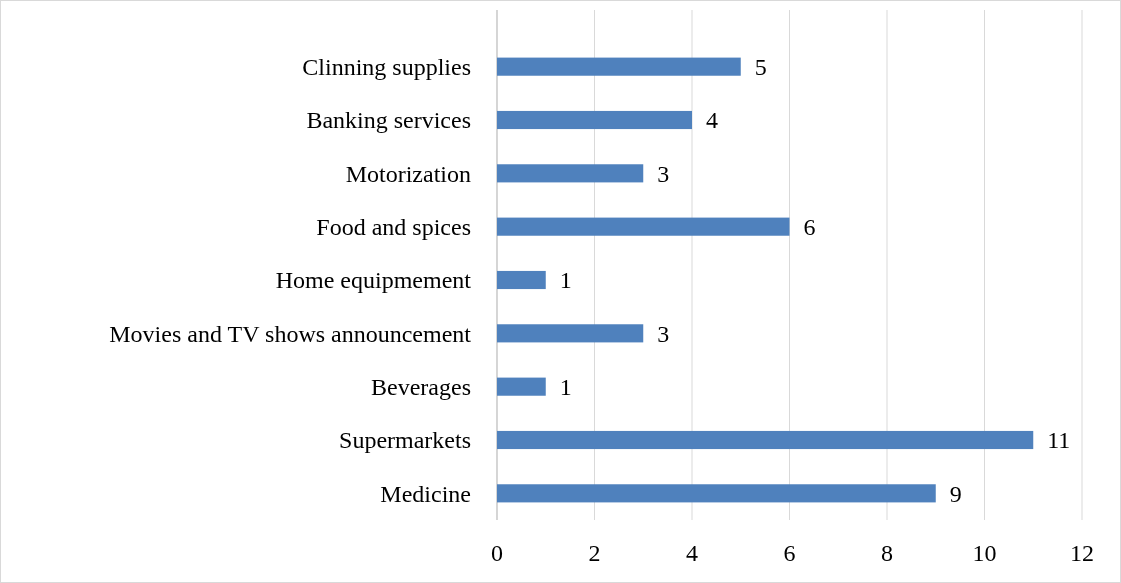  I want to click on data-label: 5, so click(760, 67).